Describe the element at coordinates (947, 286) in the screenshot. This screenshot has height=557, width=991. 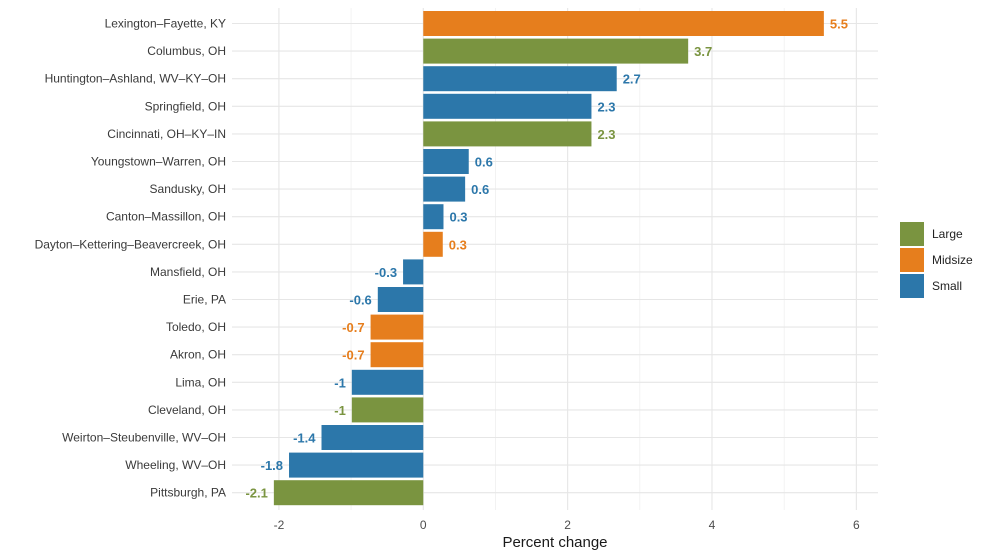
I see `legend-label: Small` at that location.